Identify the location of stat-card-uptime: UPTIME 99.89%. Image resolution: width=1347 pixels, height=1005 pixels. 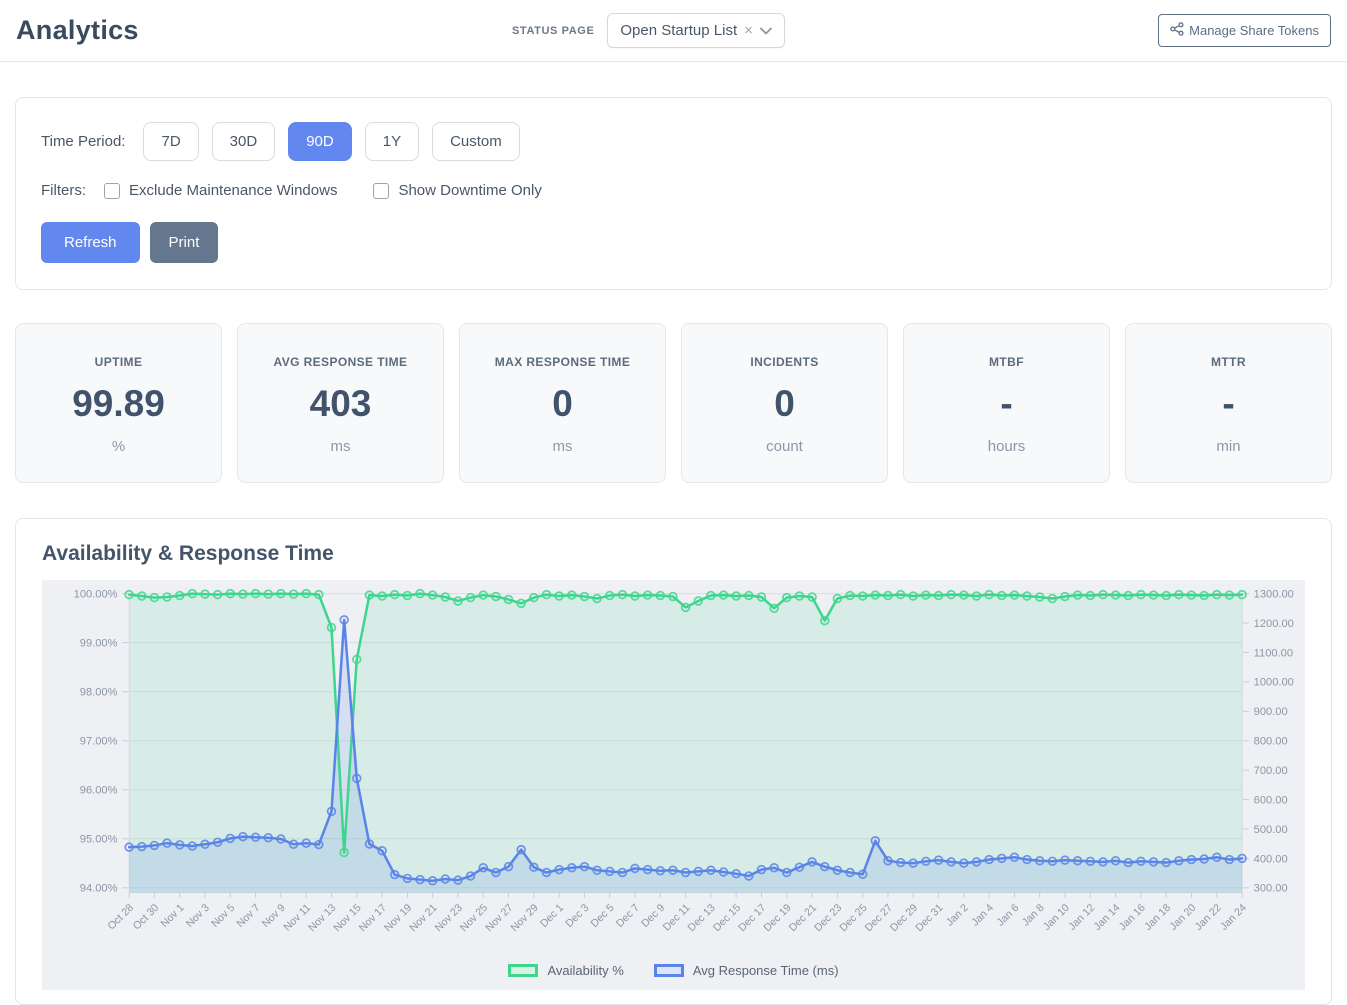
(118, 403).